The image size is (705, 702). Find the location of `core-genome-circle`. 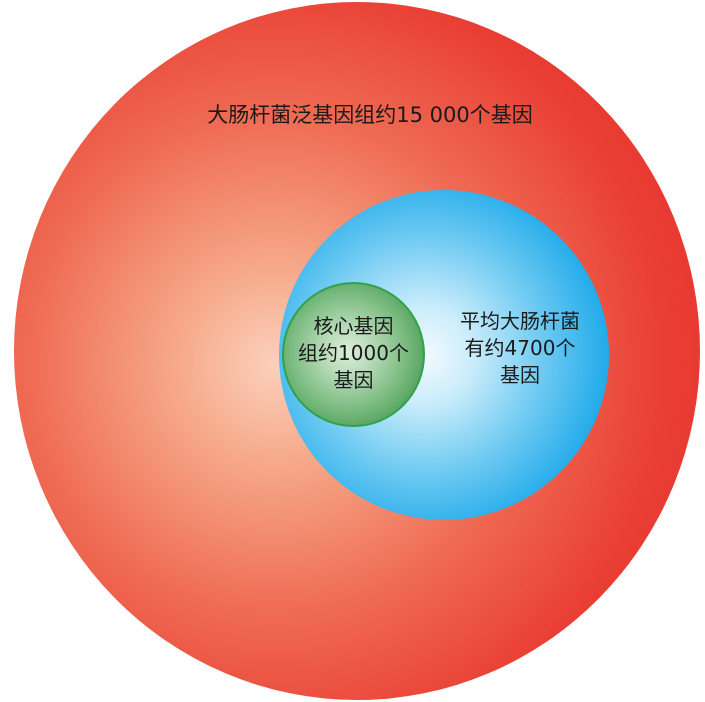

core-genome-circle is located at coordinates (353, 354).